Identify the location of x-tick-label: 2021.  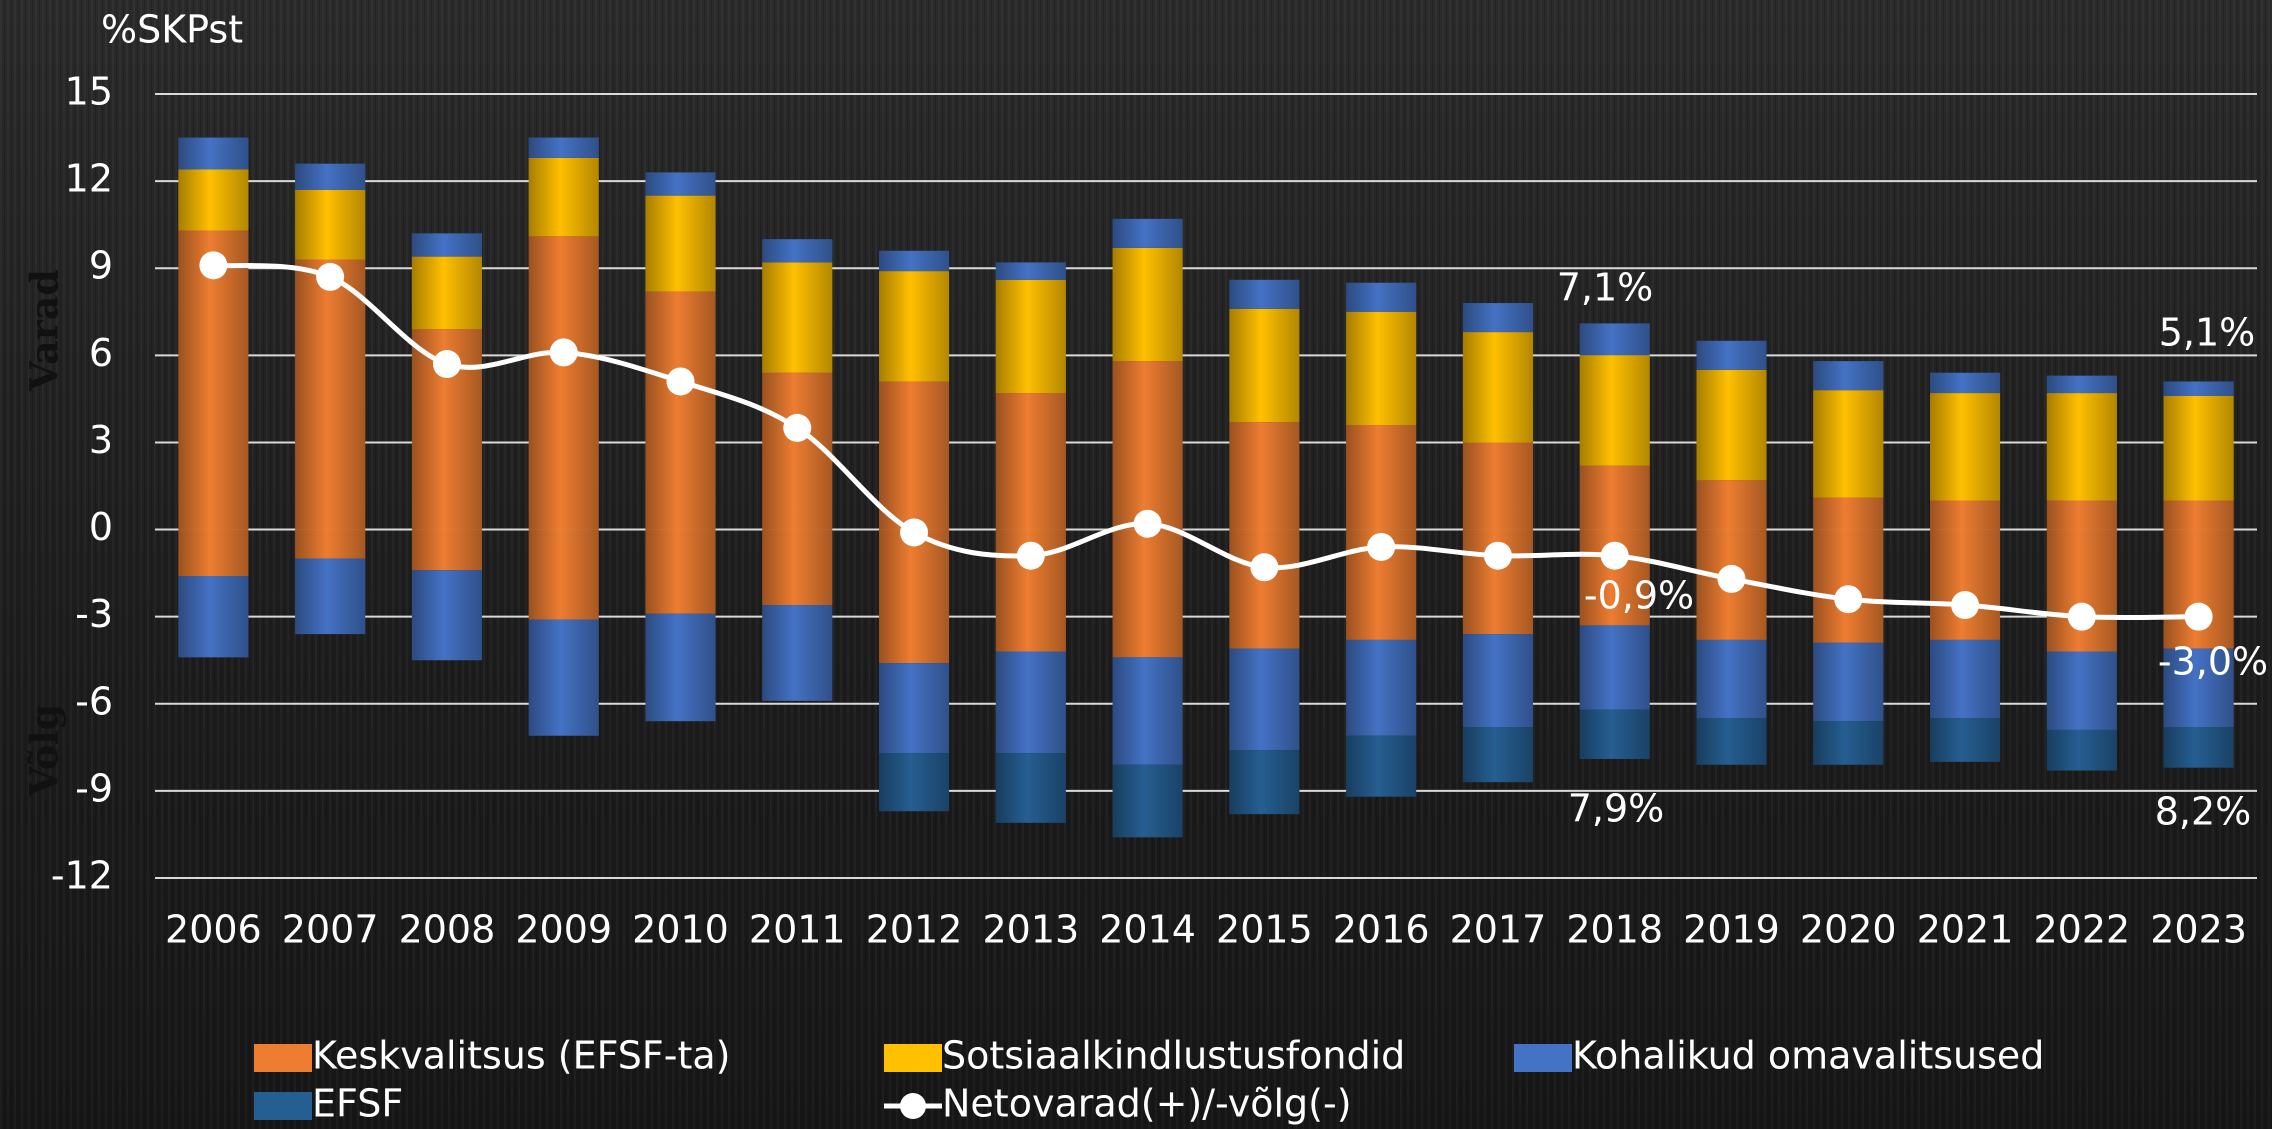
(1965, 930).